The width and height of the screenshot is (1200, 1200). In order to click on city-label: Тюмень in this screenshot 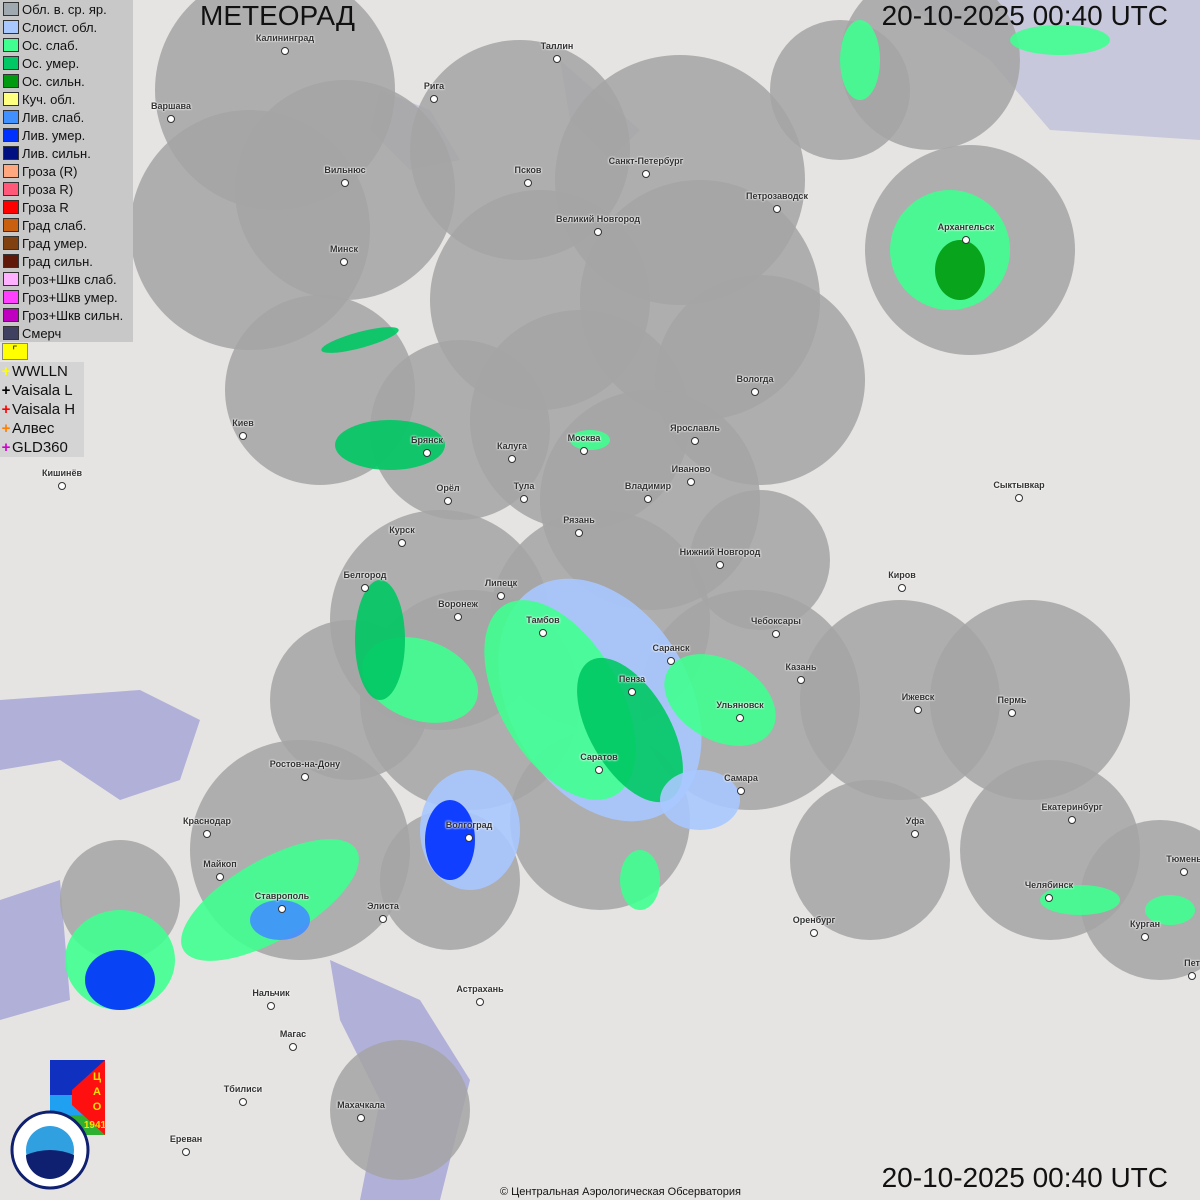, I will do `click(1183, 859)`.